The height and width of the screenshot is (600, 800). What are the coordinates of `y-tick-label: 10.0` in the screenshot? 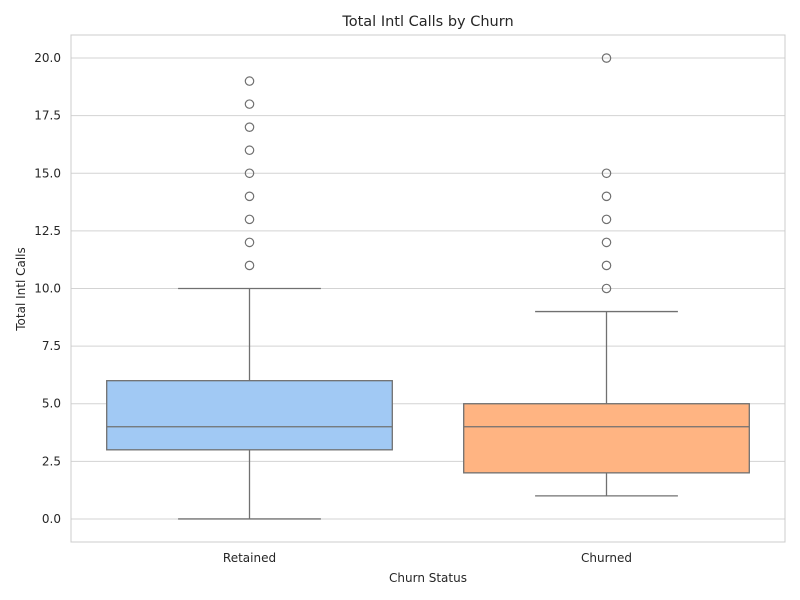 It's located at (47, 289).